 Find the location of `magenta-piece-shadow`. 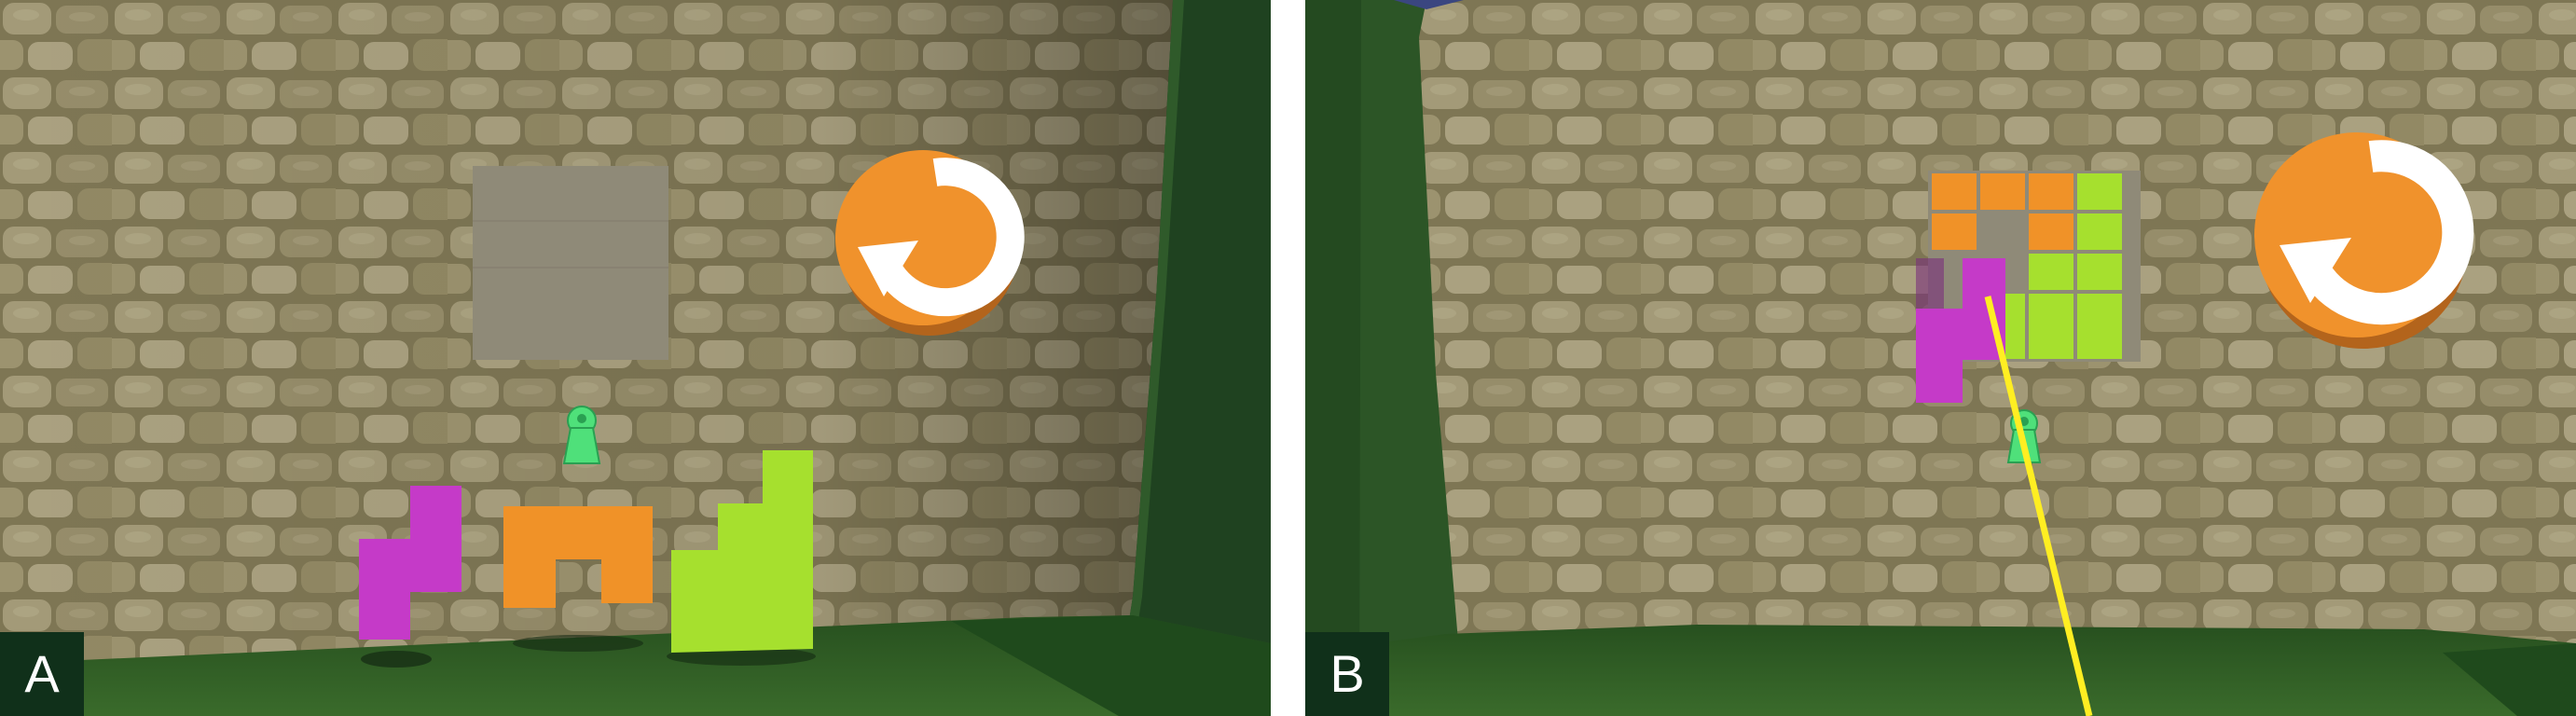

magenta-piece-shadow is located at coordinates (1930, 283).